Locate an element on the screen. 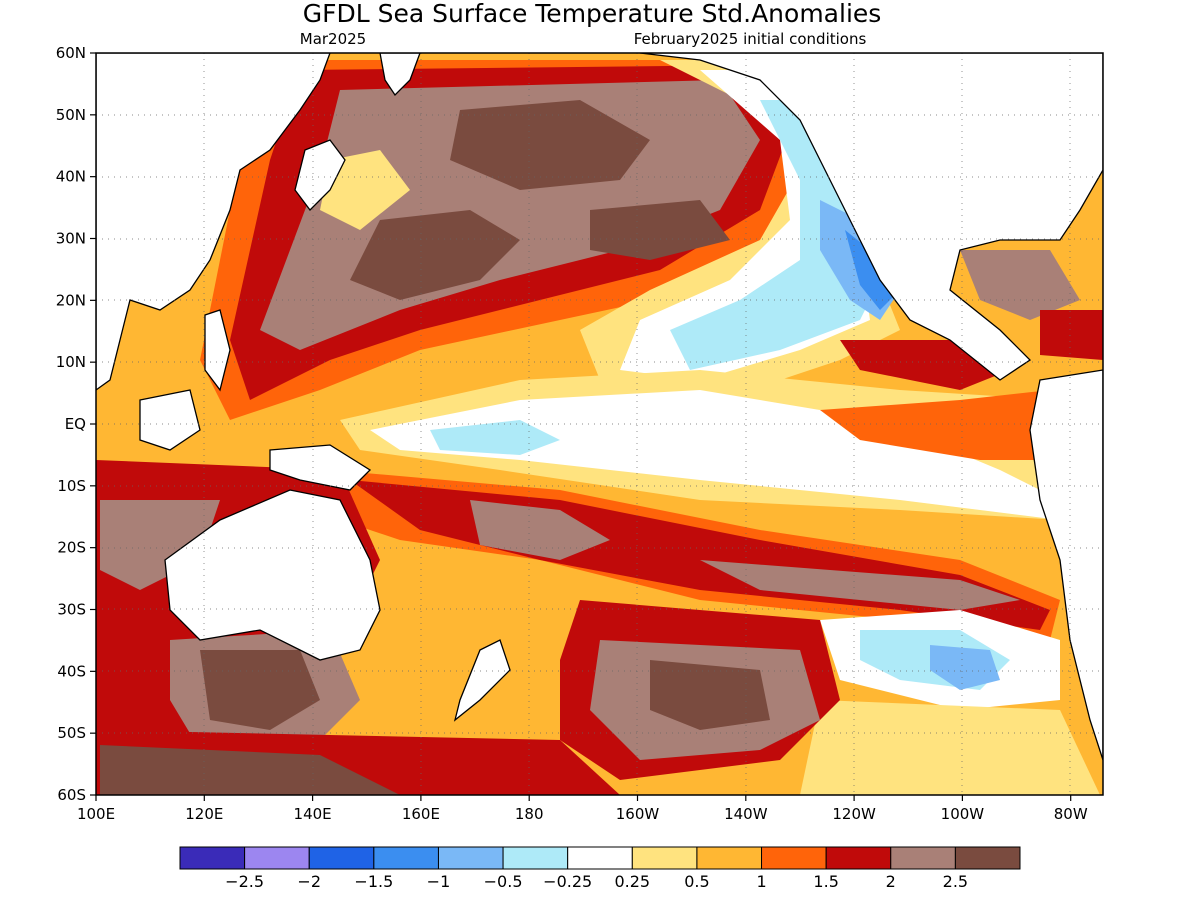 The width and height of the screenshot is (1200, 900). anomaly-se-pale is located at coordinates (950, 747).